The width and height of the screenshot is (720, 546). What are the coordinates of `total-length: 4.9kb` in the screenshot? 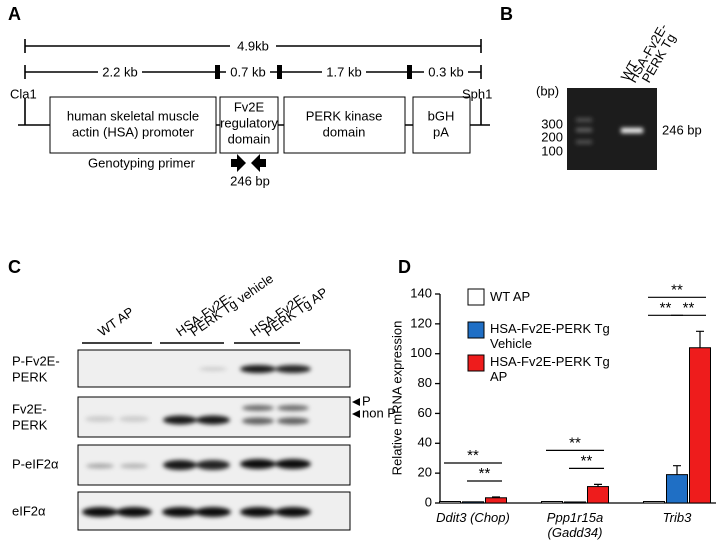 It's located at (253, 45).